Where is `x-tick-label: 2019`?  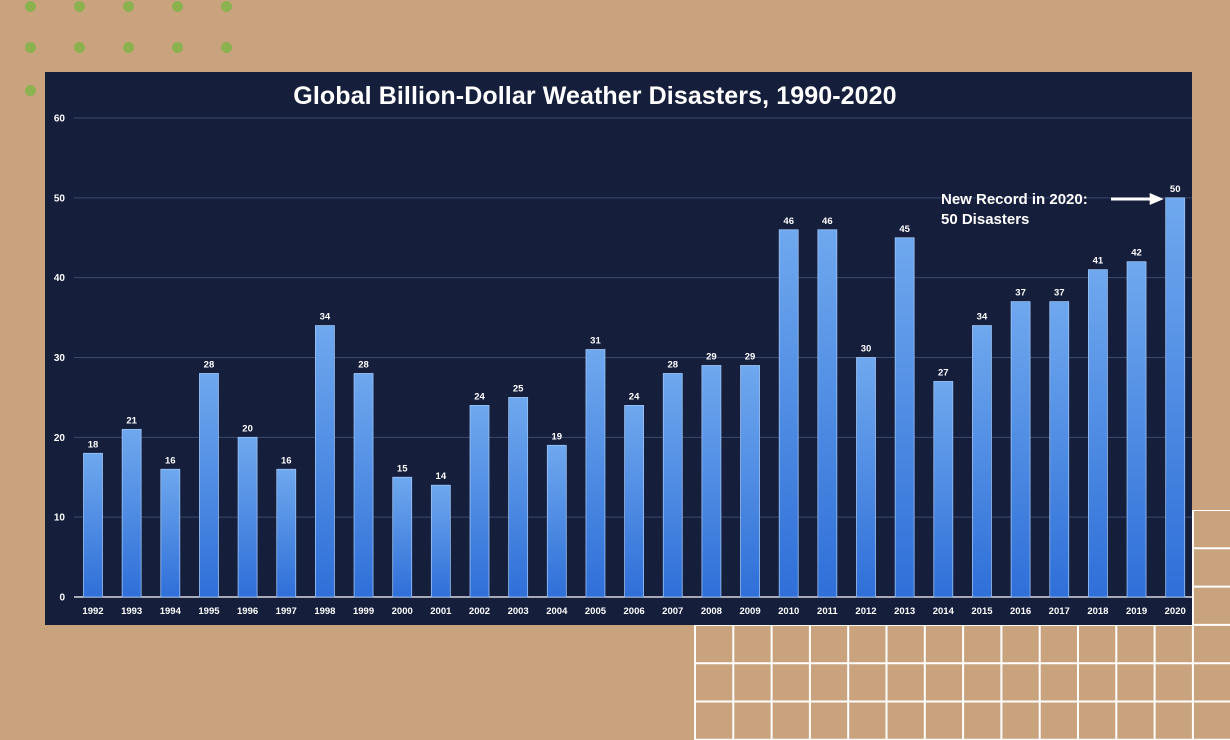 x-tick-label: 2019 is located at coordinates (1136, 611).